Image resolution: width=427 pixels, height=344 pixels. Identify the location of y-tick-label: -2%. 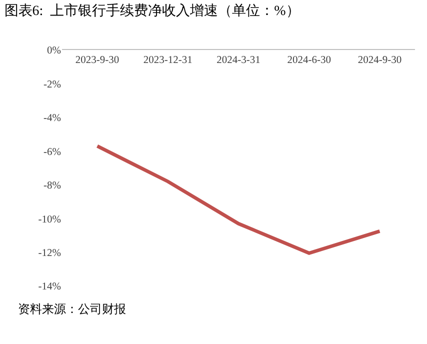
(53, 84).